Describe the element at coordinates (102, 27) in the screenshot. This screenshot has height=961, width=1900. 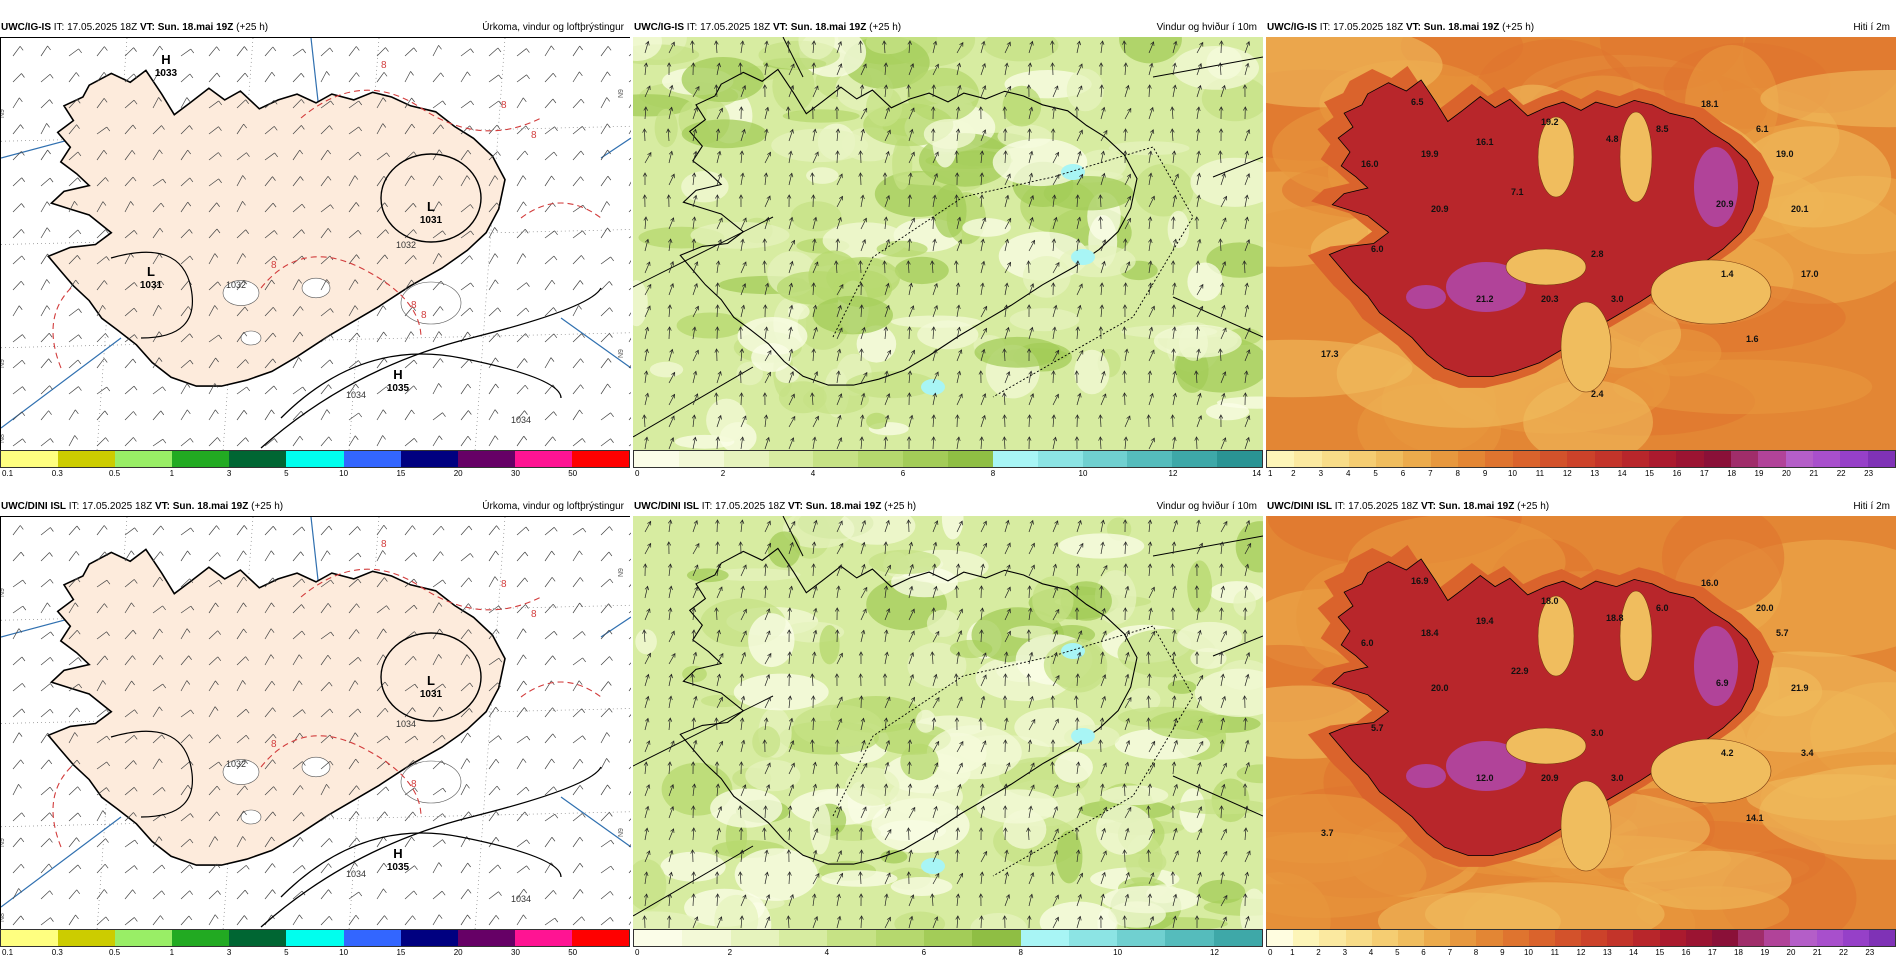
I see `it-value: 17.05.2025 18Z` at that location.